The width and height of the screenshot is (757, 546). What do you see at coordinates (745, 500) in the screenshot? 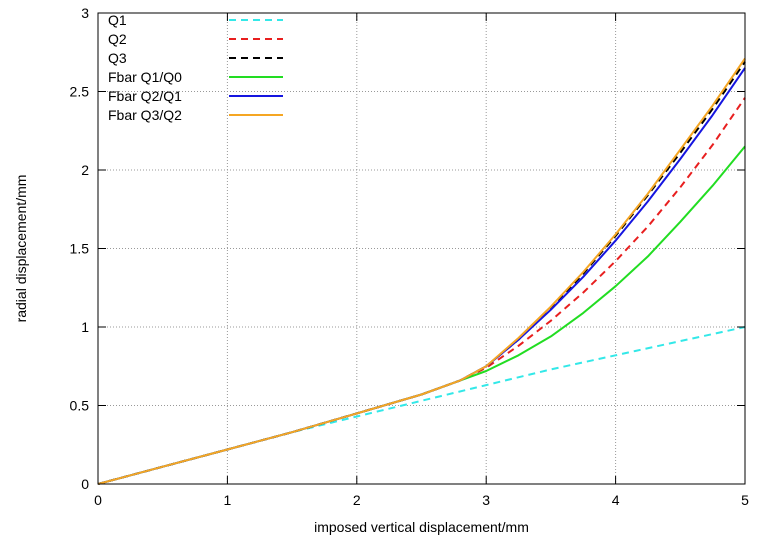
I see `x-tick-label: 5` at bounding box center [745, 500].